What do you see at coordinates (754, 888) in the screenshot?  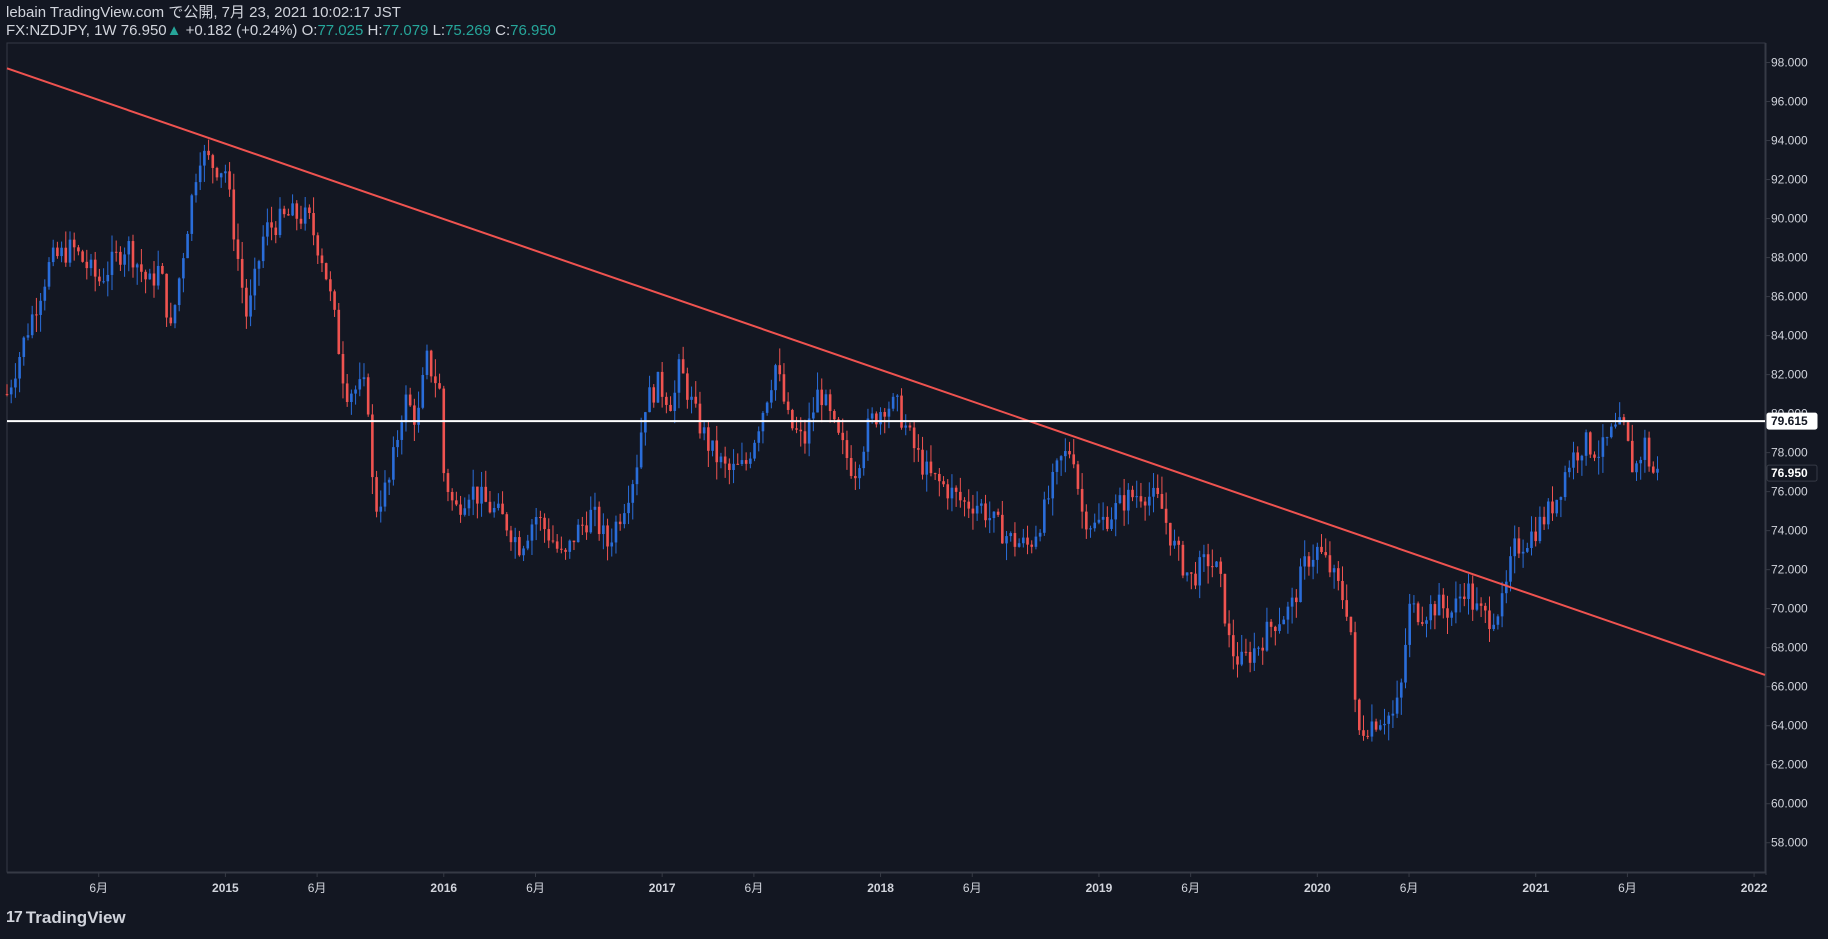 I see `time-tick-label: 6月` at bounding box center [754, 888].